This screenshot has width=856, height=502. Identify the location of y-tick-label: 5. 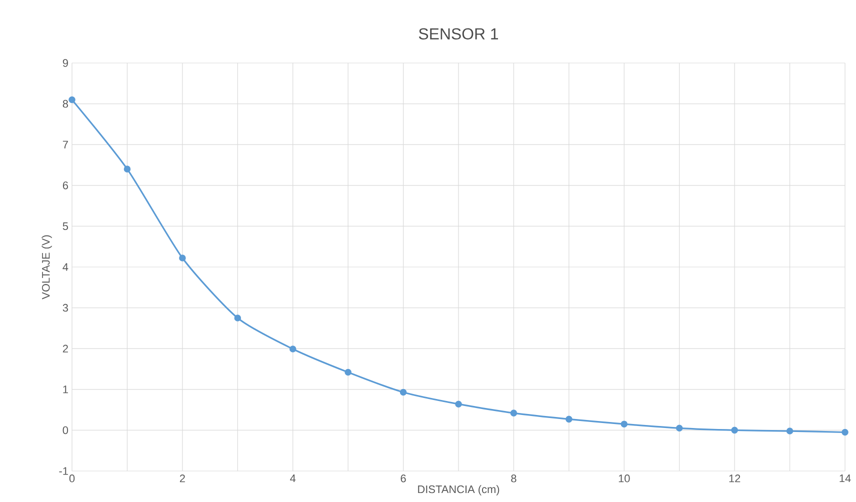
(65, 226).